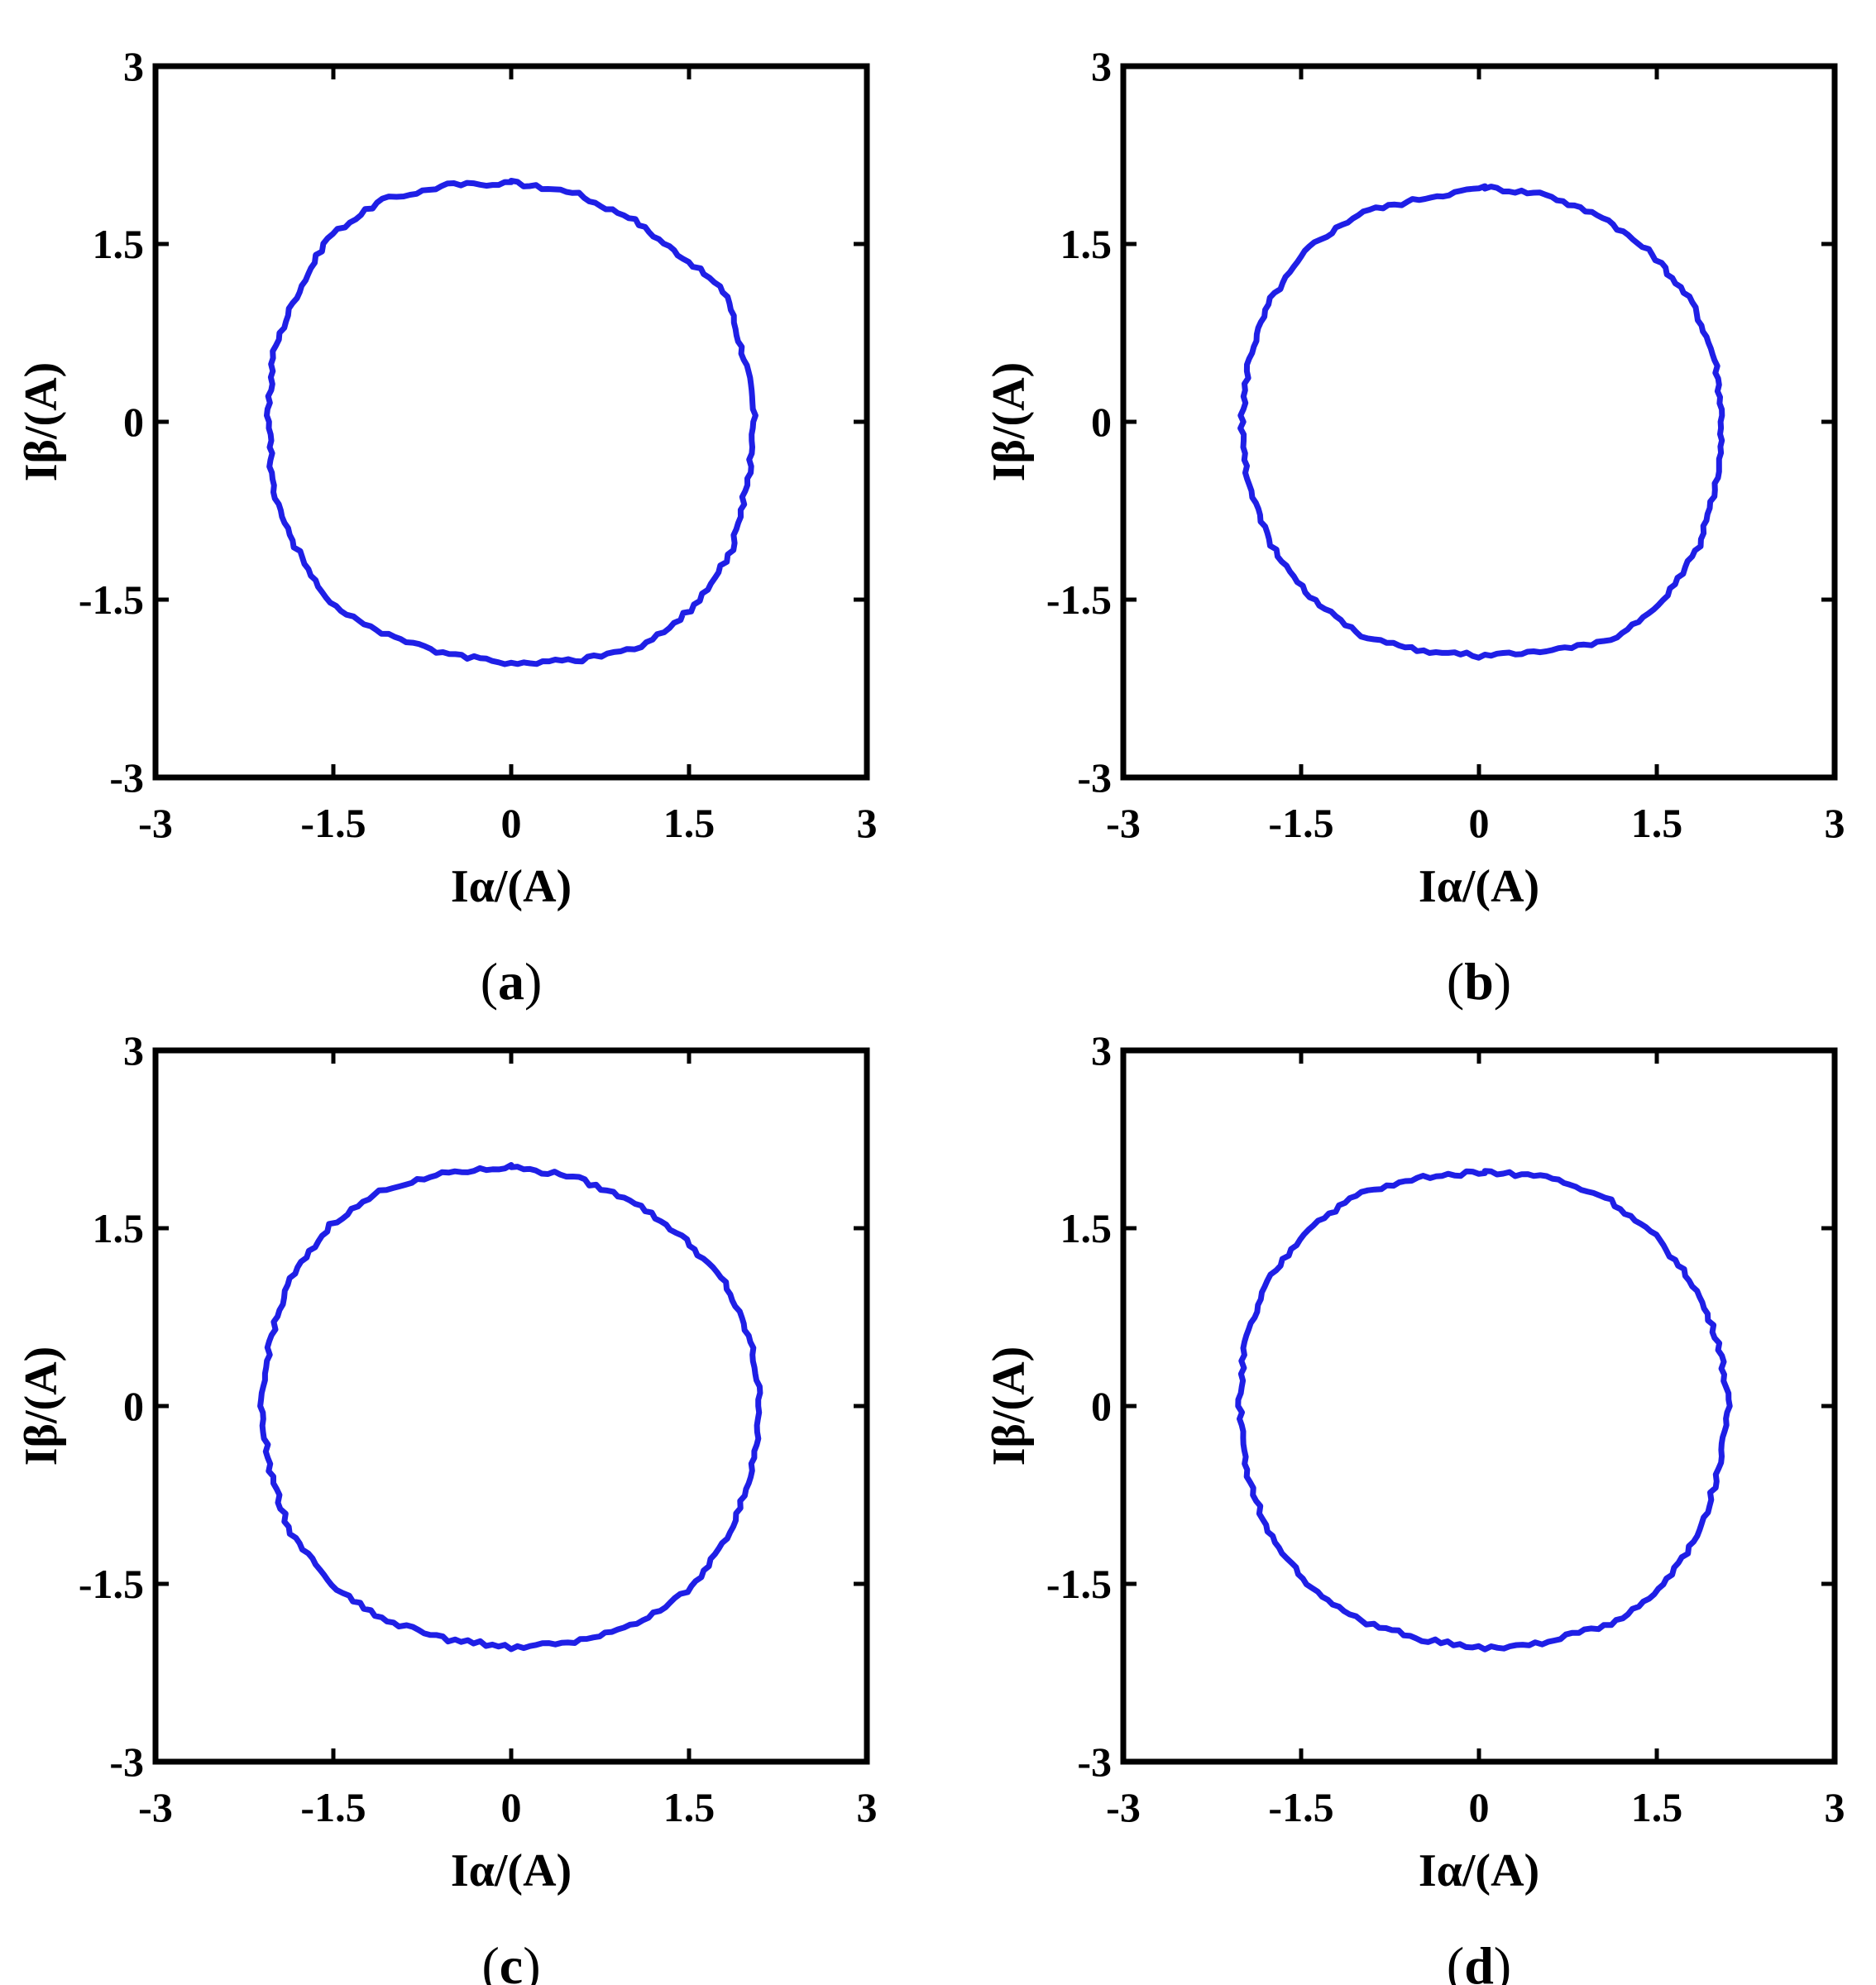 This screenshot has height=1985, width=1876. What do you see at coordinates (512, 981) in the screenshot?
I see `panel-label: (a)` at bounding box center [512, 981].